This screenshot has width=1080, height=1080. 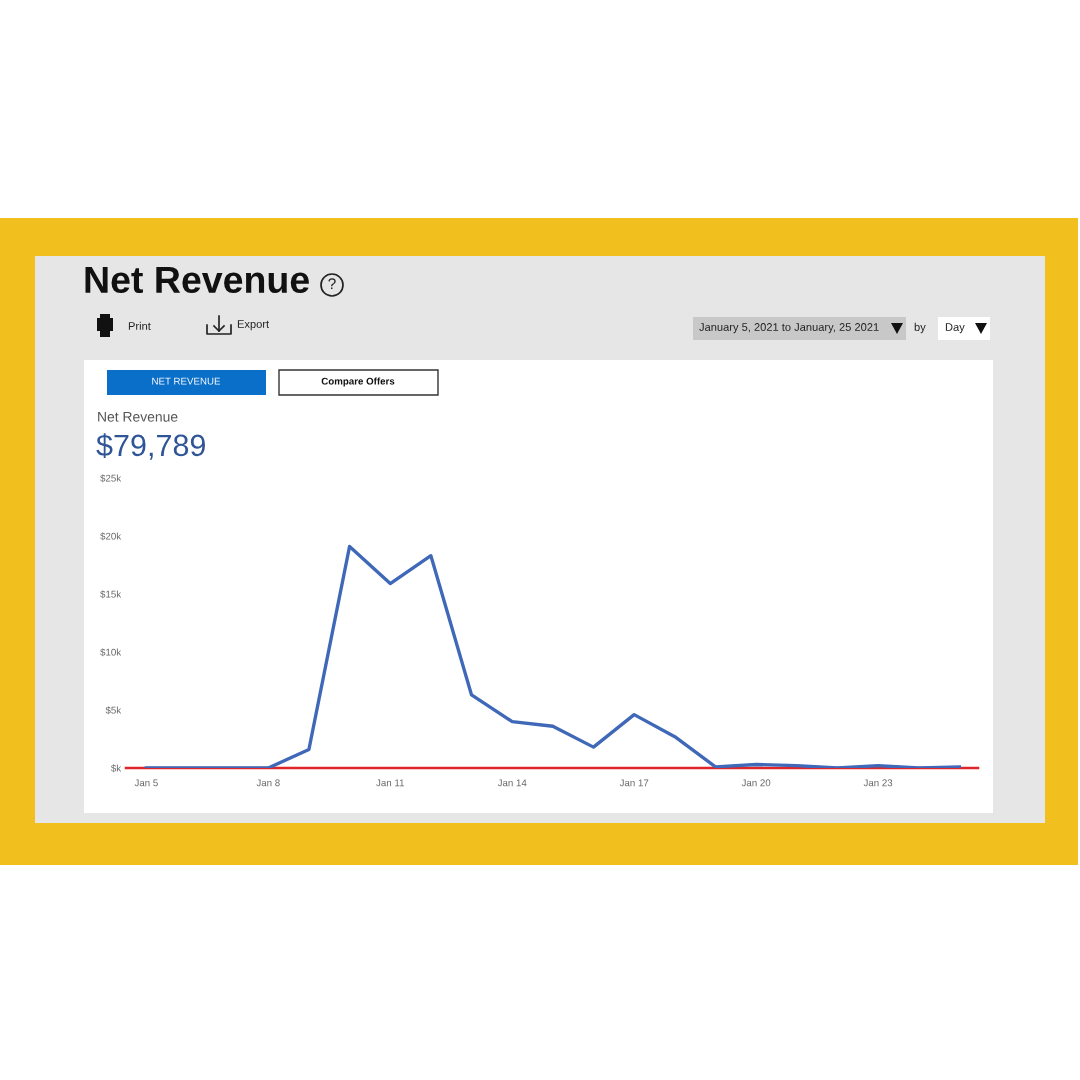 I want to click on x-tick-label: Jan 17, so click(x=634, y=783).